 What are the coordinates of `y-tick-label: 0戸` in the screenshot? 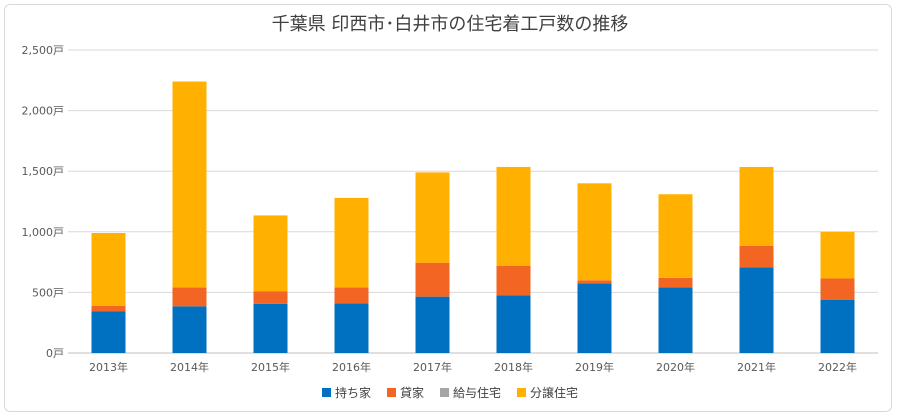 It's located at (55, 353).